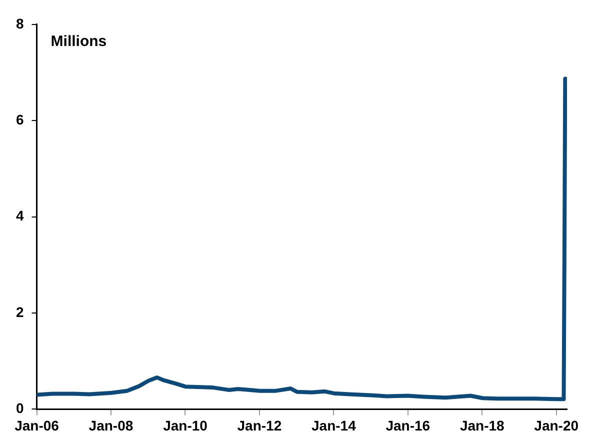 The image size is (593, 446). Describe the element at coordinates (20, 216) in the screenshot. I see `y-tick-label: 4` at that location.